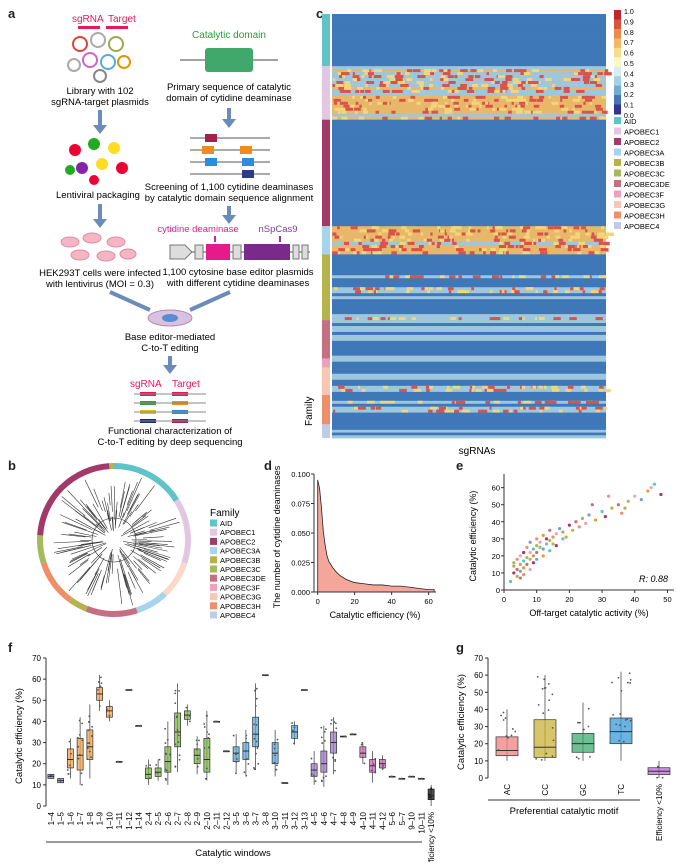  I want to click on legend-label-apobec3a: APOBEC3A, so click(644, 153).